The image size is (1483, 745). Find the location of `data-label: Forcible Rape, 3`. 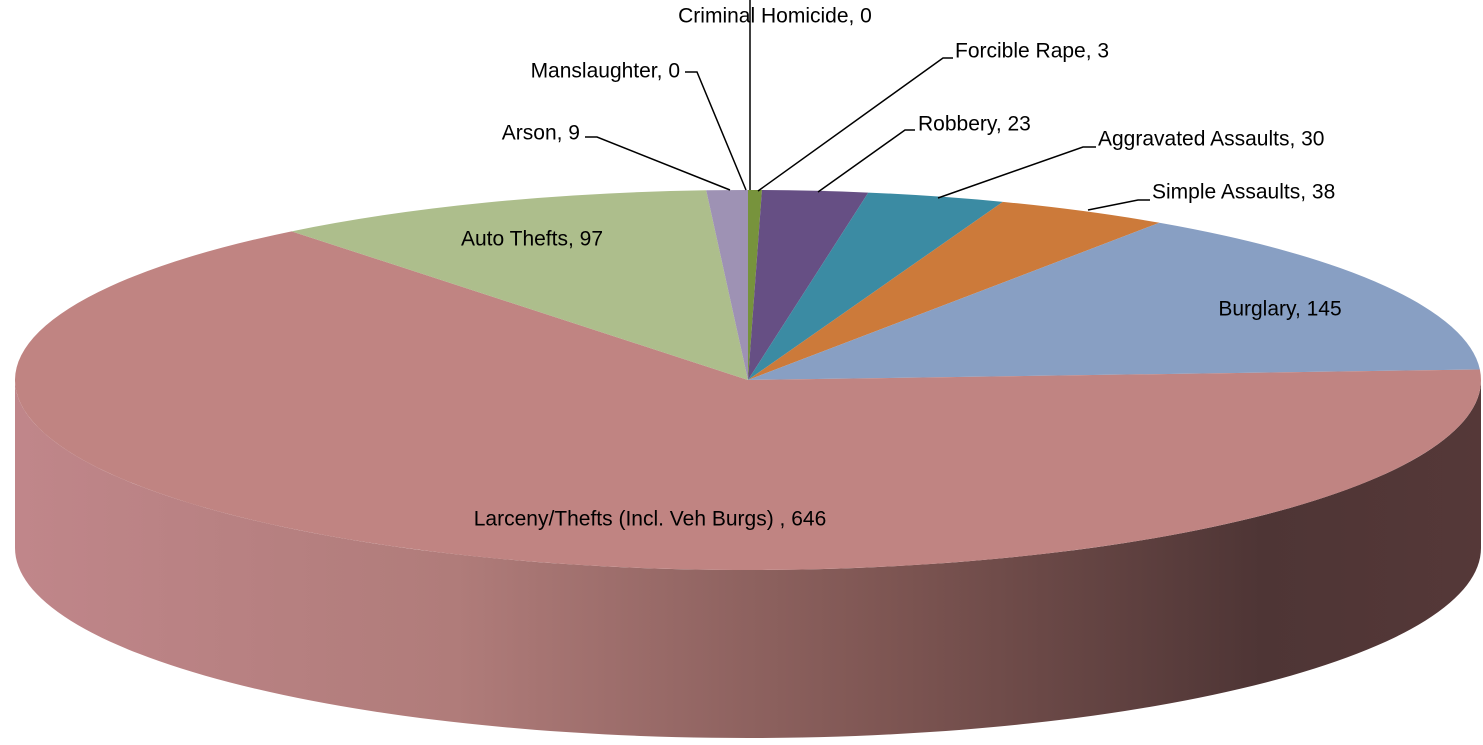

data-label: Forcible Rape, 3 is located at coordinates (1032, 51).